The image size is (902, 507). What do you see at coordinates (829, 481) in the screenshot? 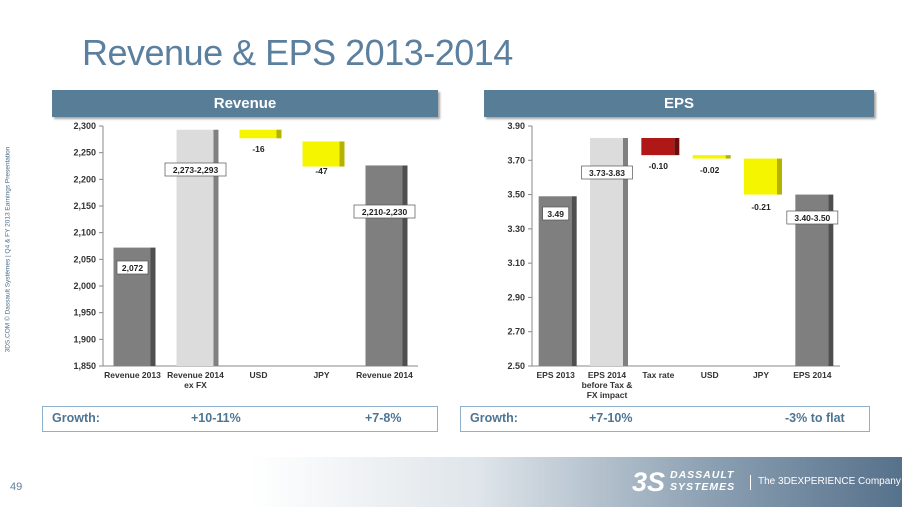
I see `brand-tagline: The 3DEXPERIENCE Company` at bounding box center [829, 481].